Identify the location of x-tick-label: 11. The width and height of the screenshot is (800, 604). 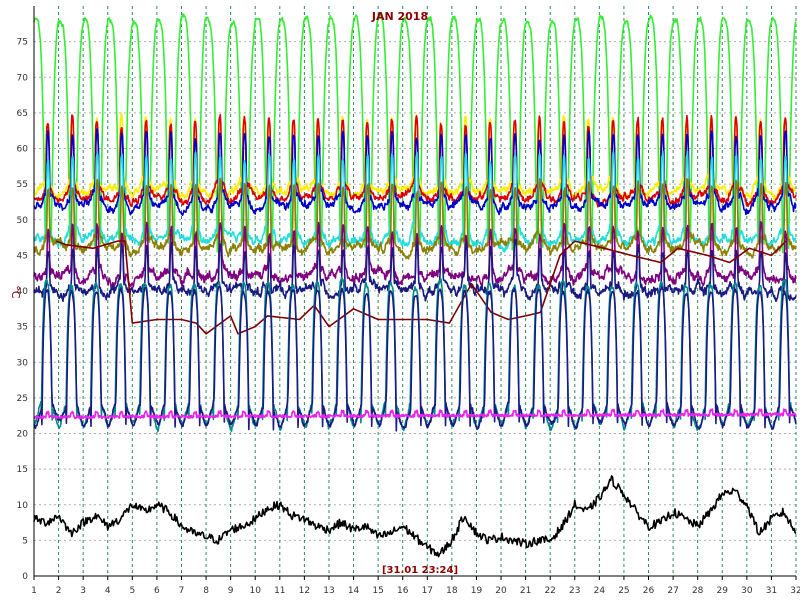
(279, 591).